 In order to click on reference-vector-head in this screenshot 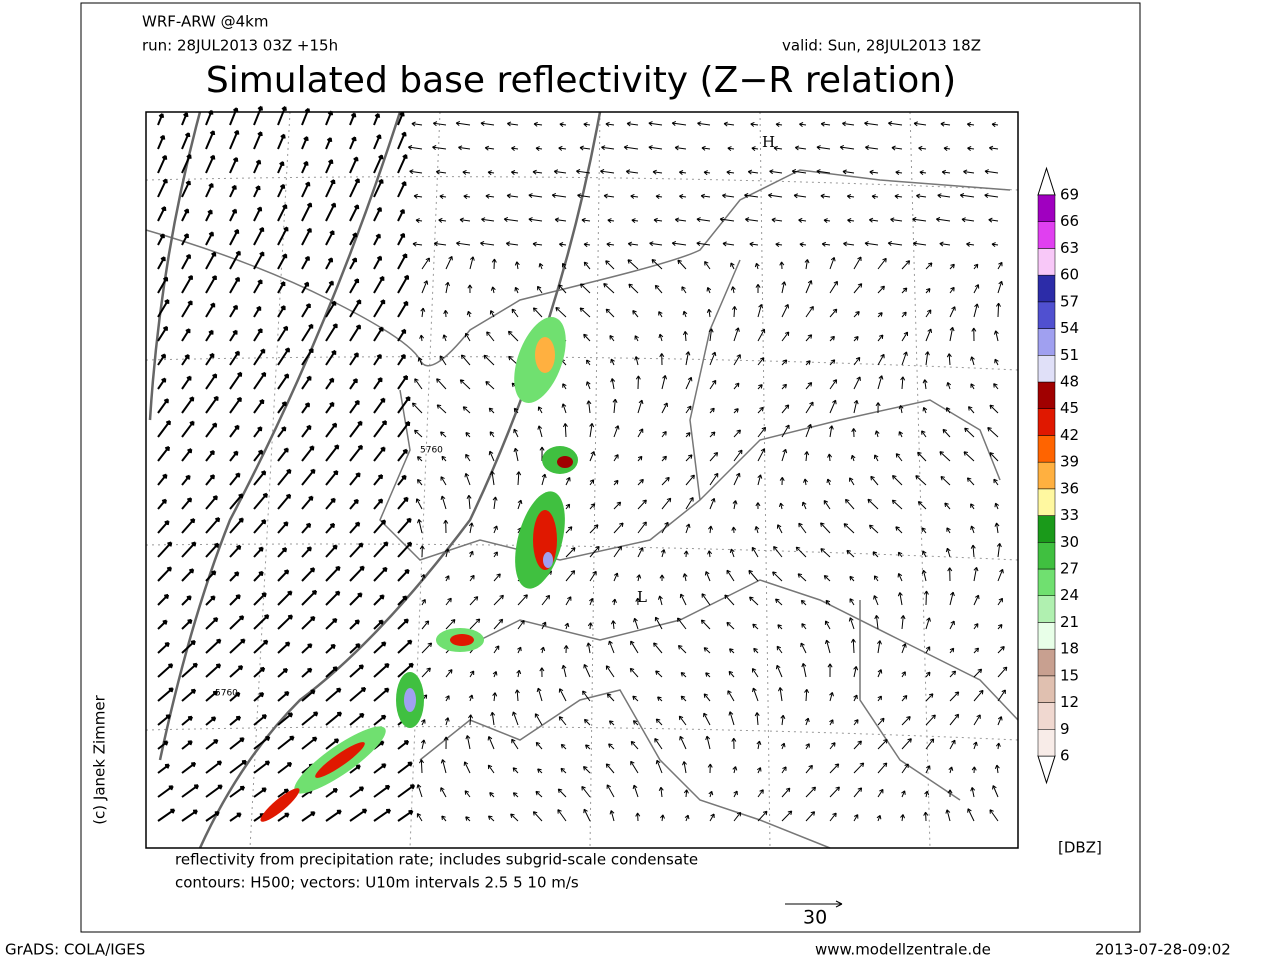, I will do `click(839, 904)`.